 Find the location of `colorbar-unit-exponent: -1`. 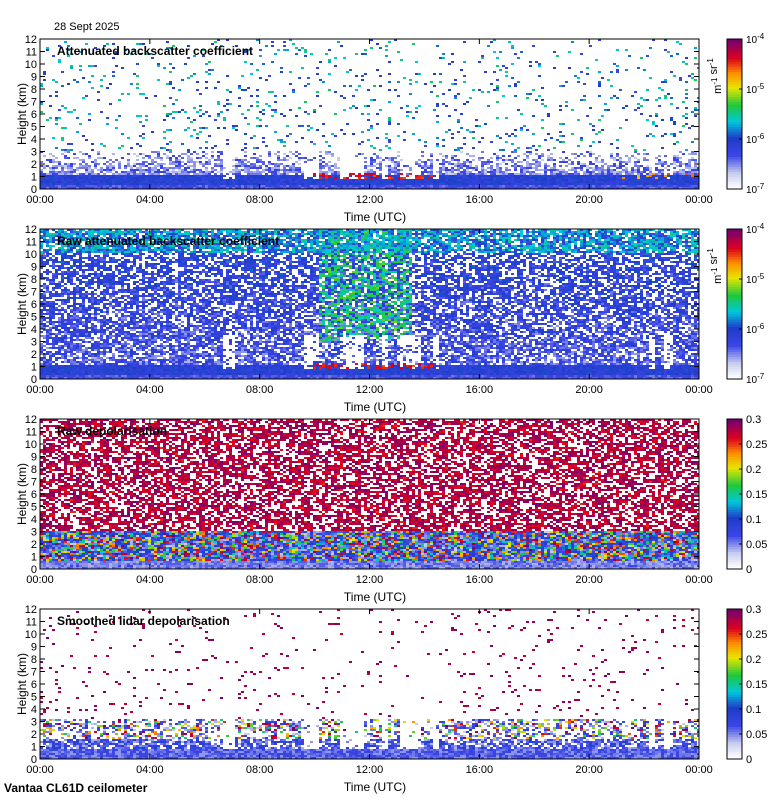

colorbar-unit-exponent: -1 is located at coordinates (714, 271).